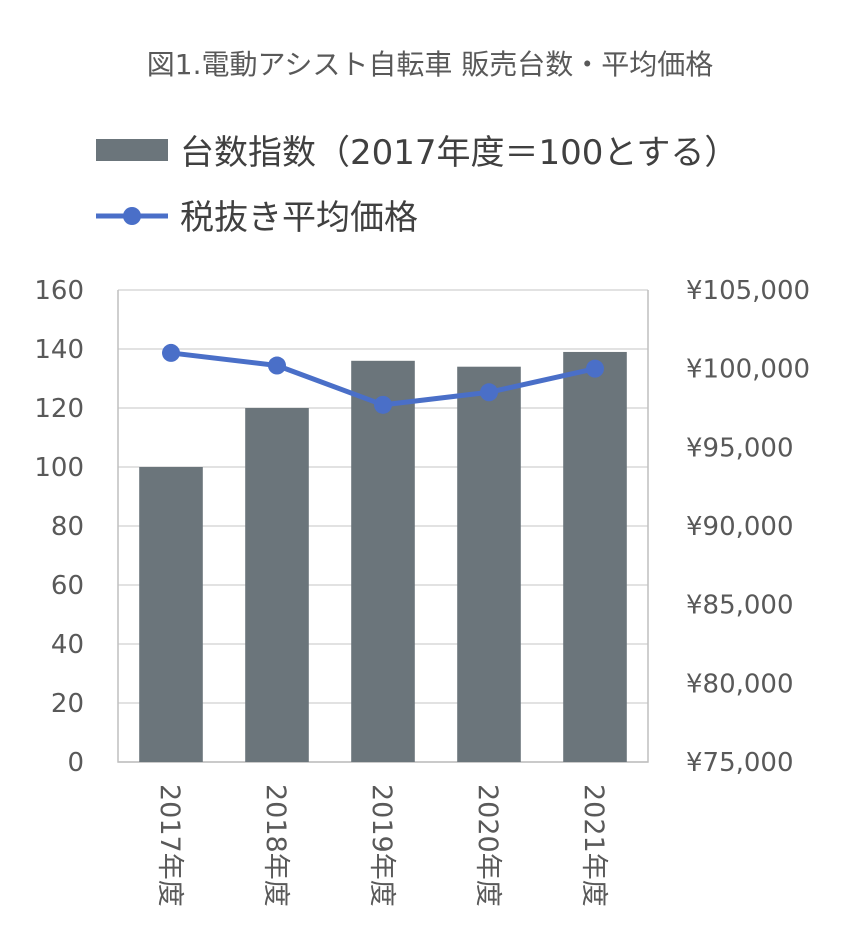 The image size is (849, 940). I want to click on price-line, so click(383, 378).